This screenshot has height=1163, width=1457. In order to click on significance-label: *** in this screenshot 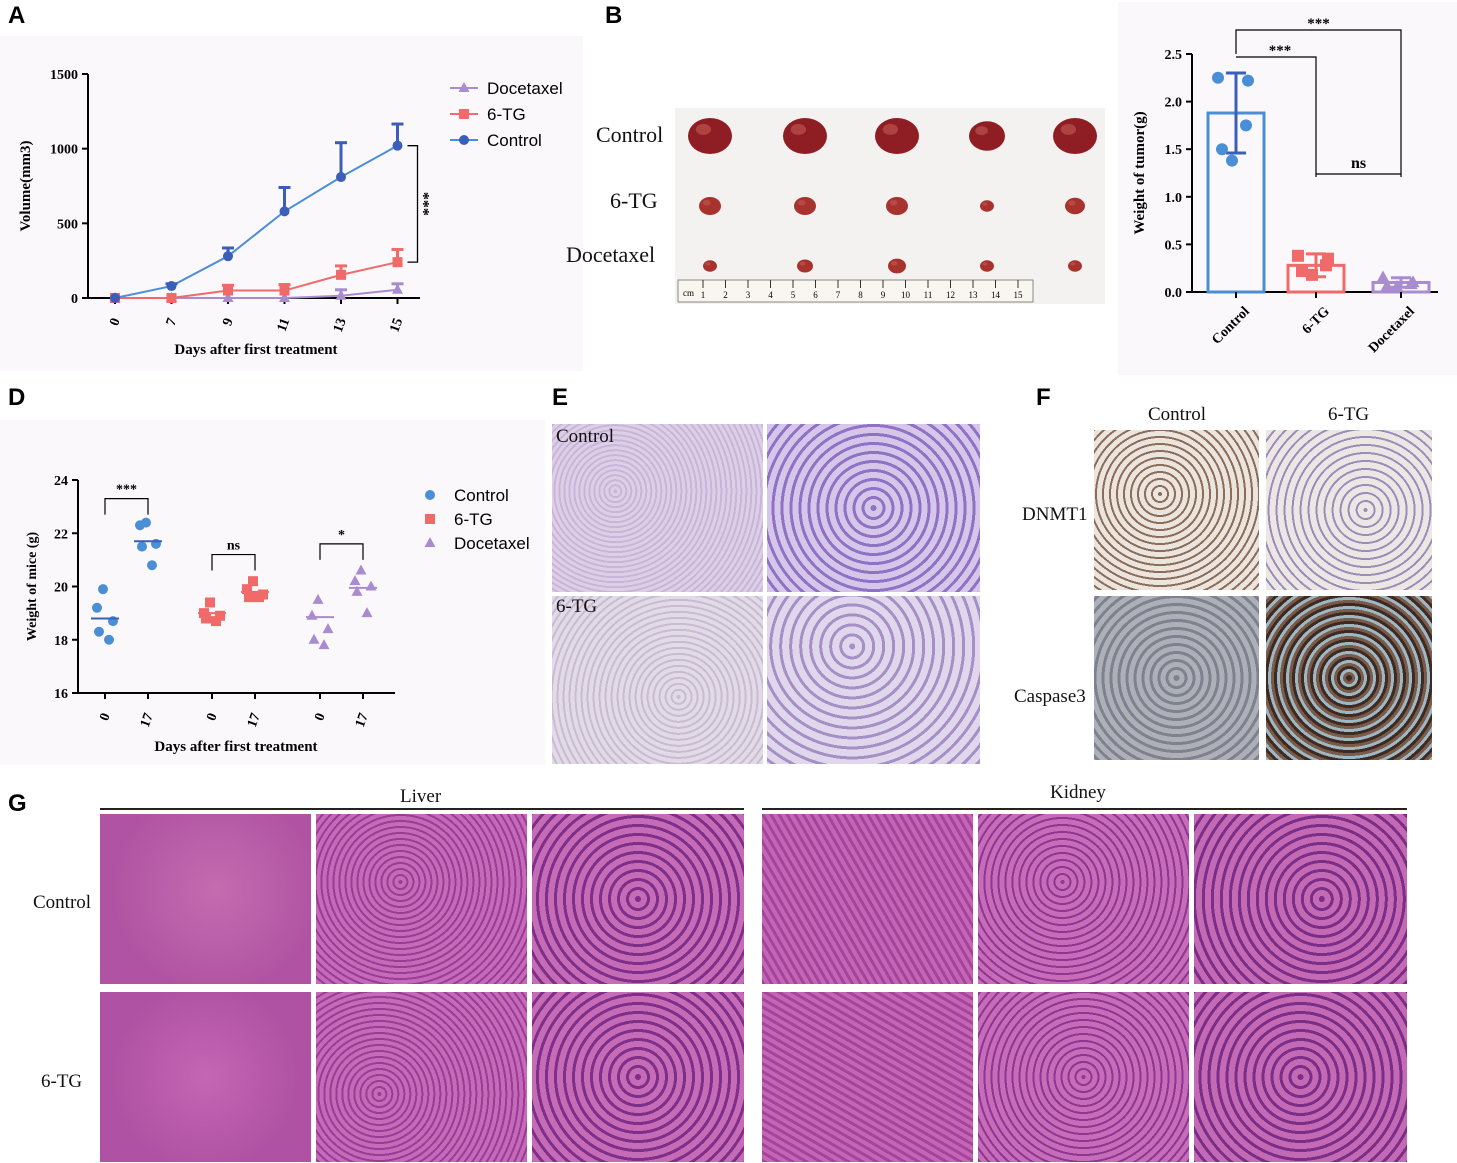, I will do `click(429, 204)`.